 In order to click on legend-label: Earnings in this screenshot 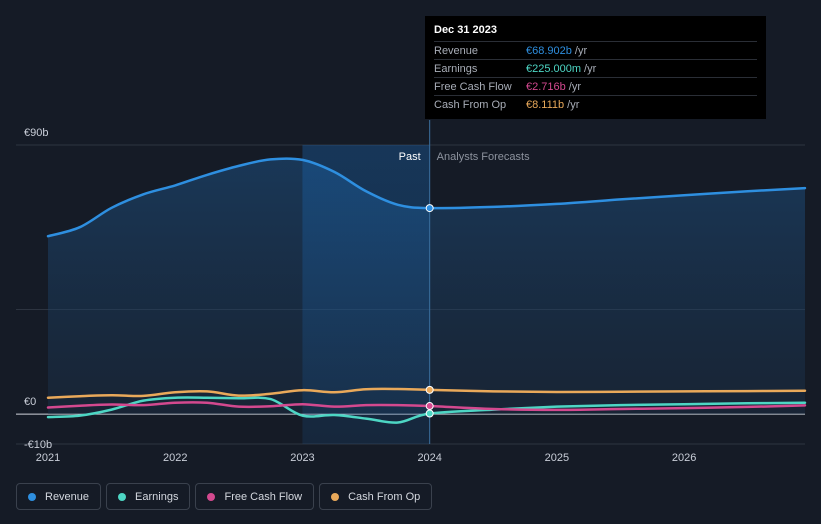, I will do `click(157, 496)`.